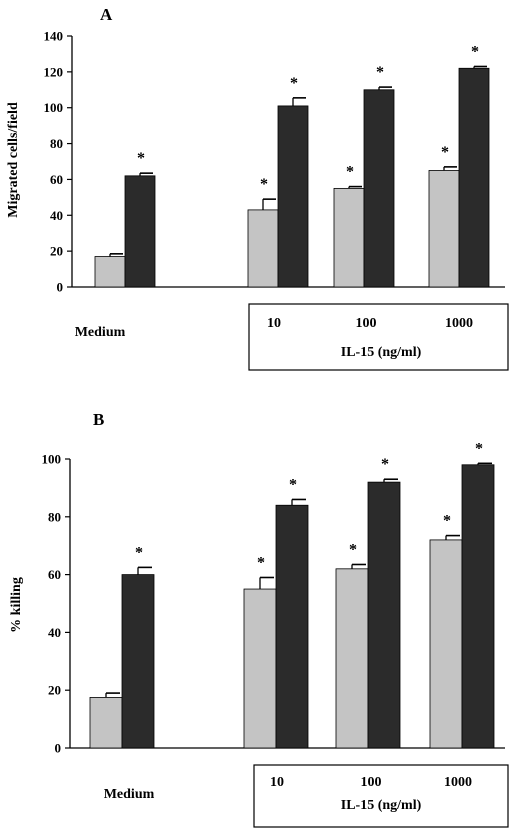  What do you see at coordinates (274, 323) in the screenshot?
I see `panel-a-category-10: 10` at bounding box center [274, 323].